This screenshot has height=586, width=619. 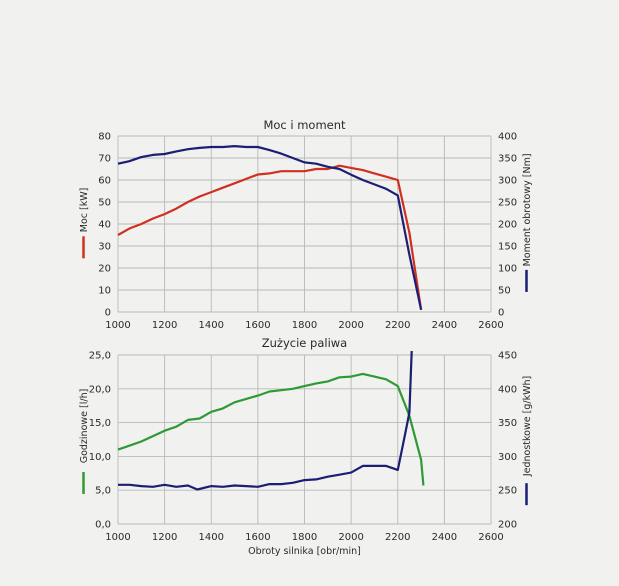 I want to click on y-left-tick-label: 10, so click(x=104, y=291).